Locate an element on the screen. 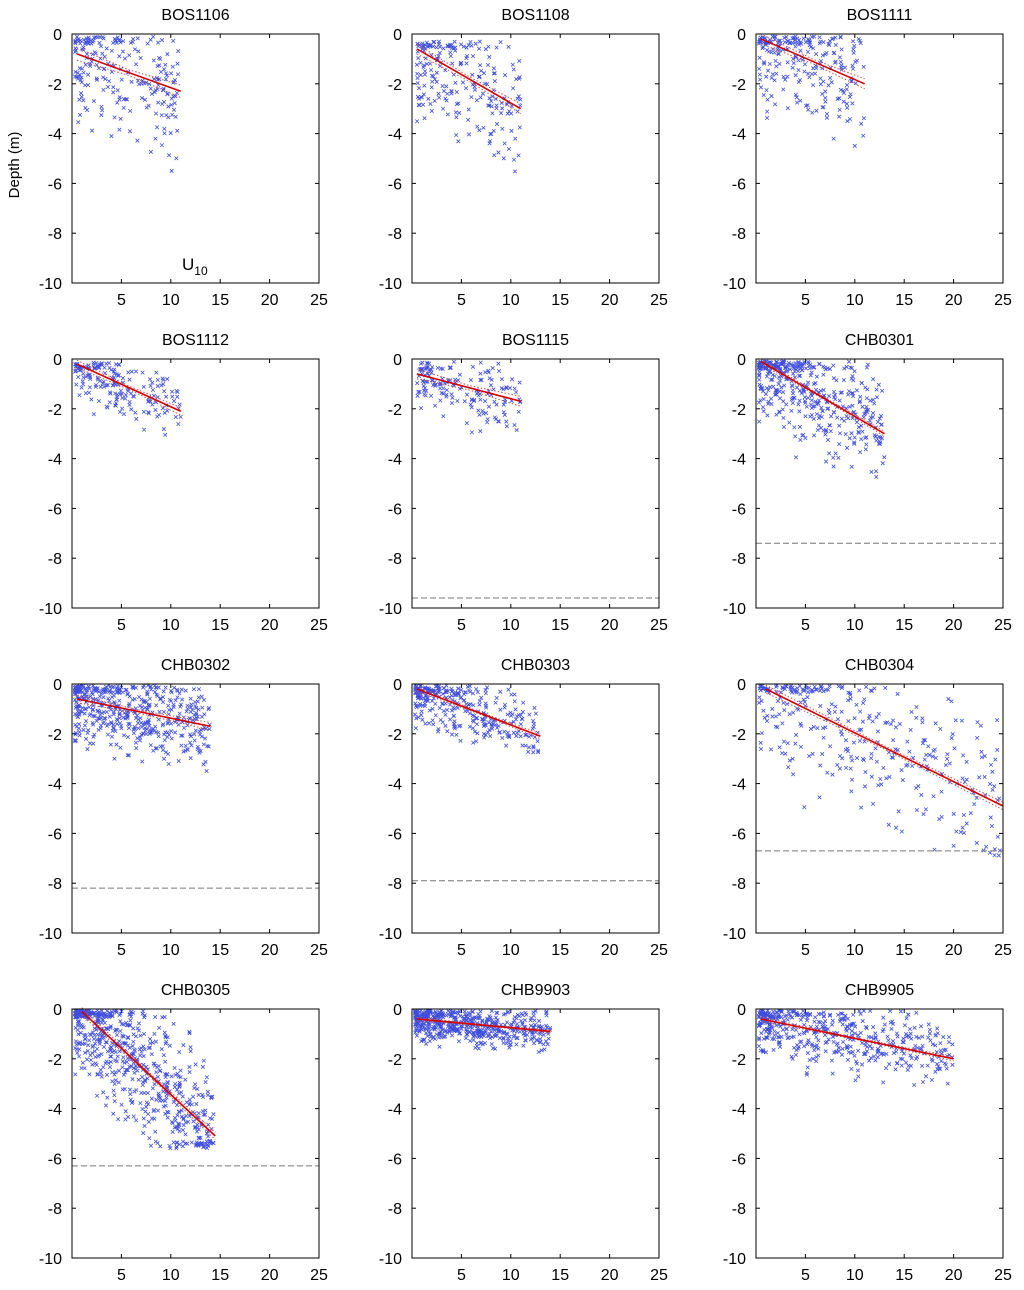  x-tick-label: 25 is located at coordinates (319, 1275).